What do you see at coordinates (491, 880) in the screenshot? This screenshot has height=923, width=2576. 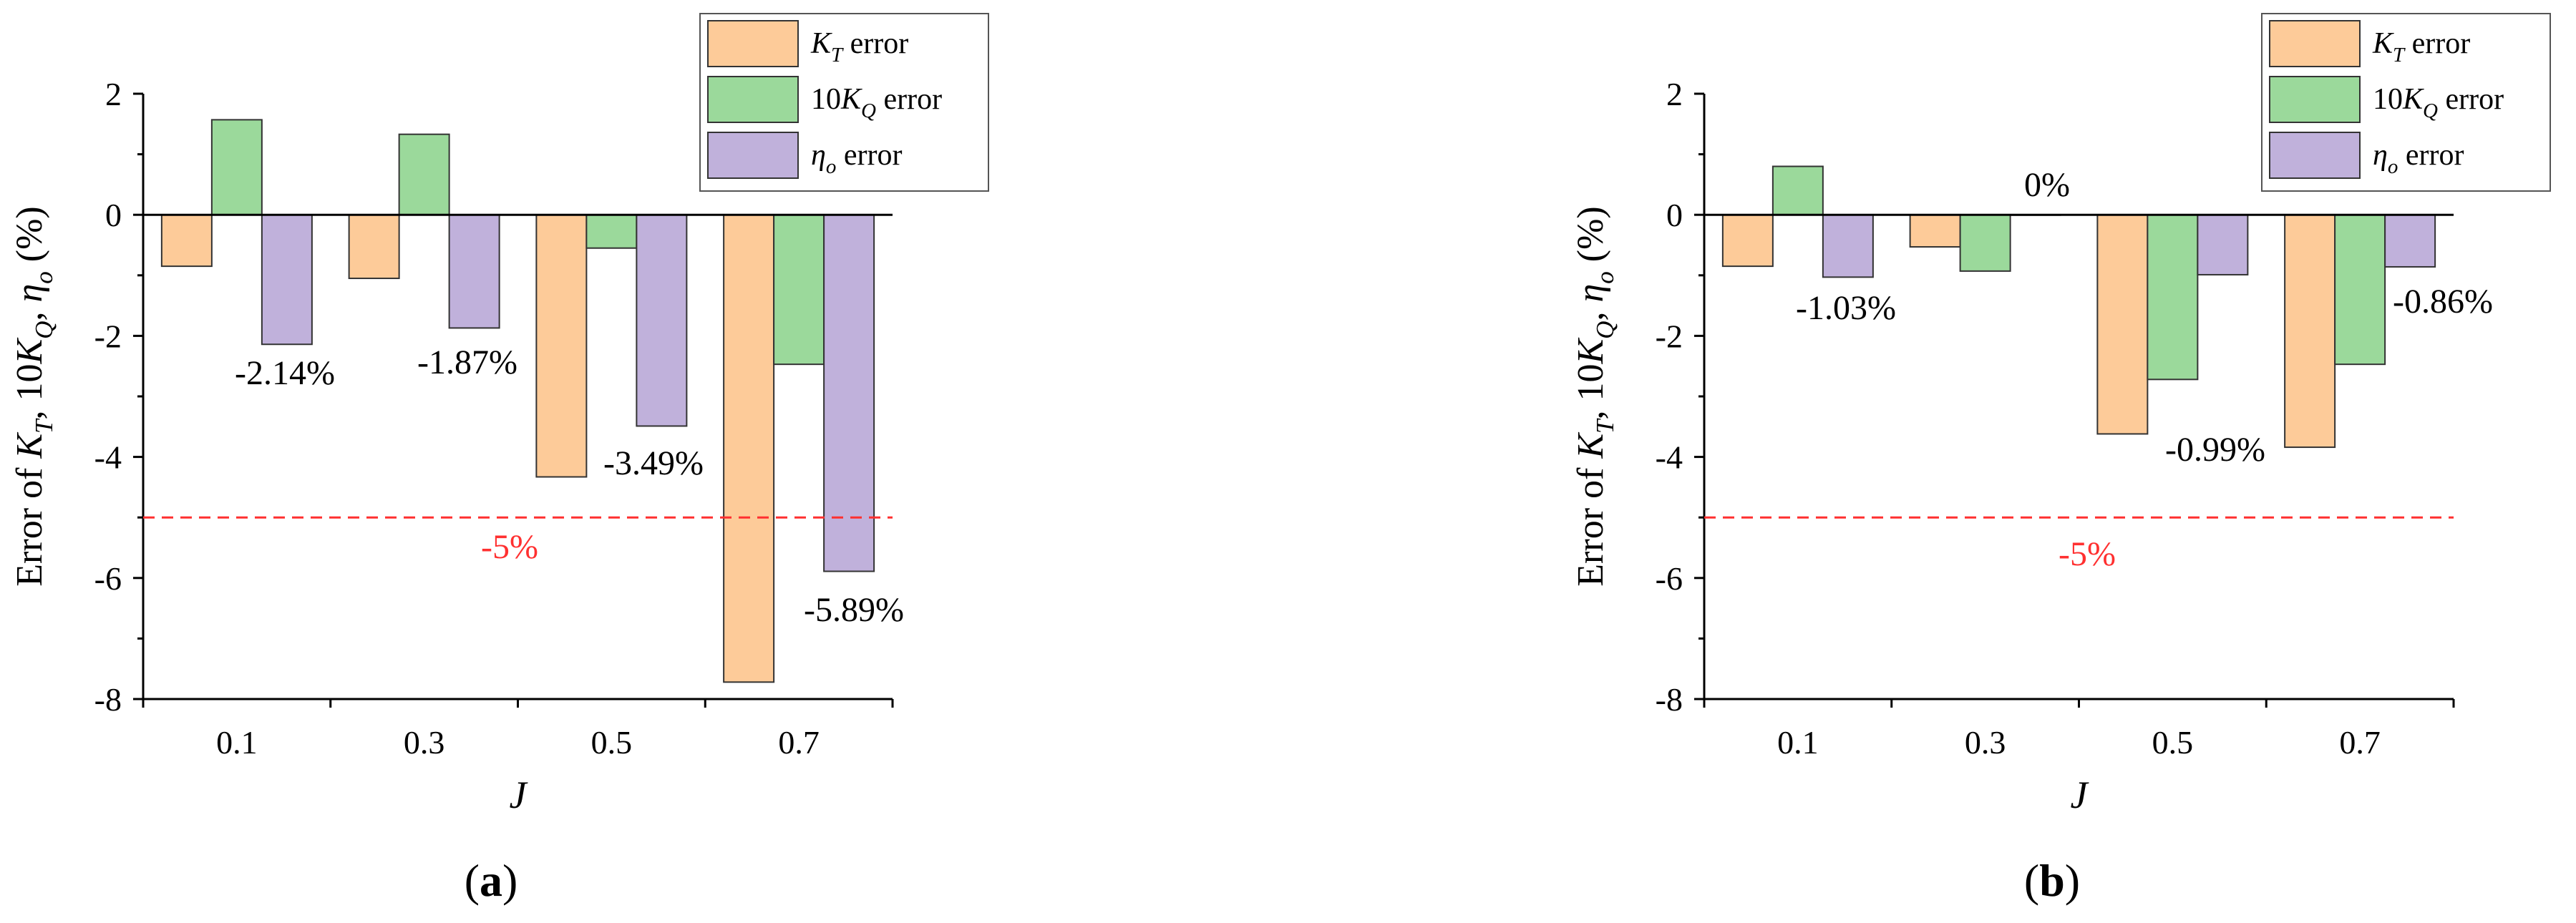 I see `panel-label: (a)` at bounding box center [491, 880].